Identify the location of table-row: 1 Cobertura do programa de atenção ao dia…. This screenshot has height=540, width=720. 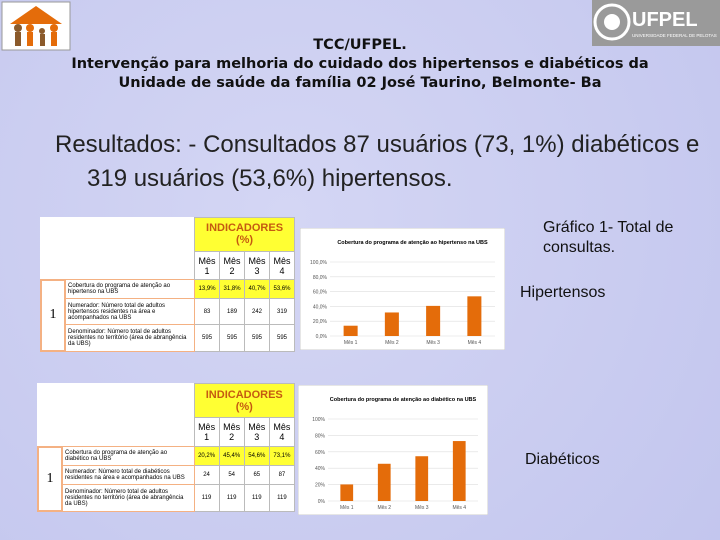
(166, 479).